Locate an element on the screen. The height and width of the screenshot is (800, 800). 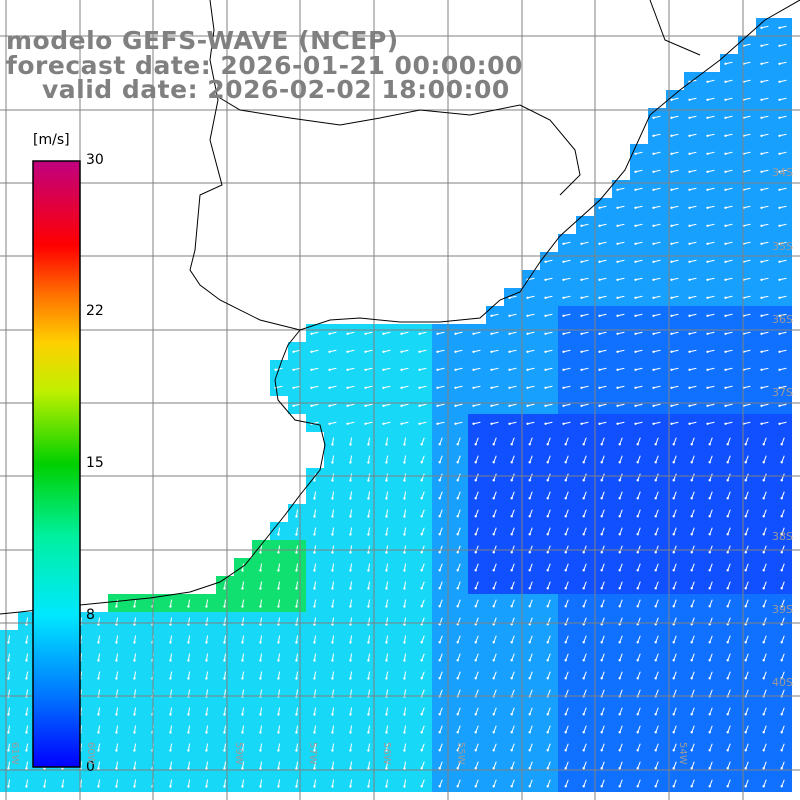
colorbar-tick-22: 22 is located at coordinates (95, 311).